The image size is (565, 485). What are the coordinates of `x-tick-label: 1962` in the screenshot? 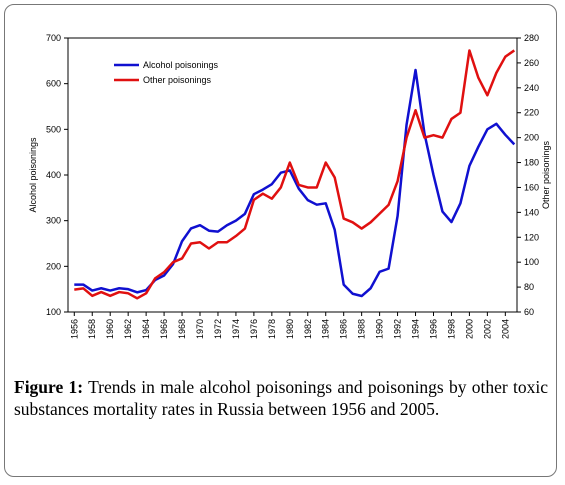 It's located at (128, 329).